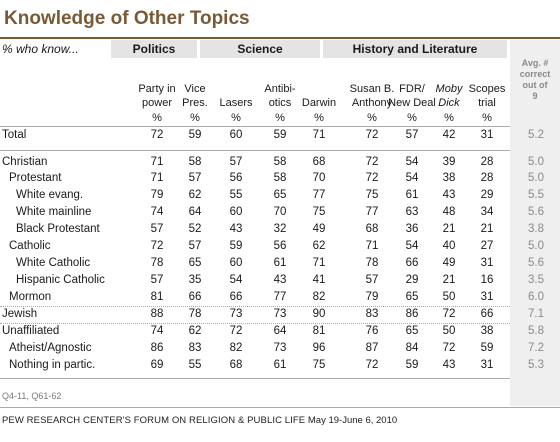 This screenshot has height=442, width=560. I want to click on column-header-line: Anthony, so click(372, 103).